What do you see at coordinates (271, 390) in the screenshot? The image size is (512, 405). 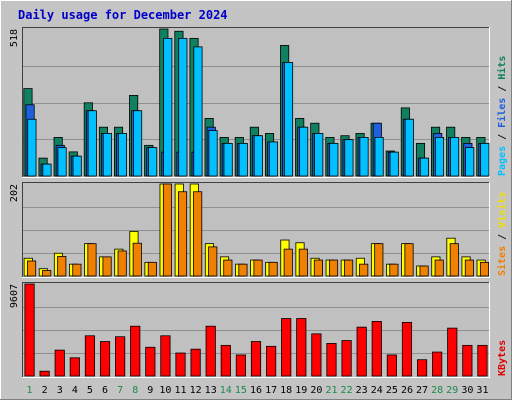 I see `x-tick-label-day-17: 17` at bounding box center [271, 390].